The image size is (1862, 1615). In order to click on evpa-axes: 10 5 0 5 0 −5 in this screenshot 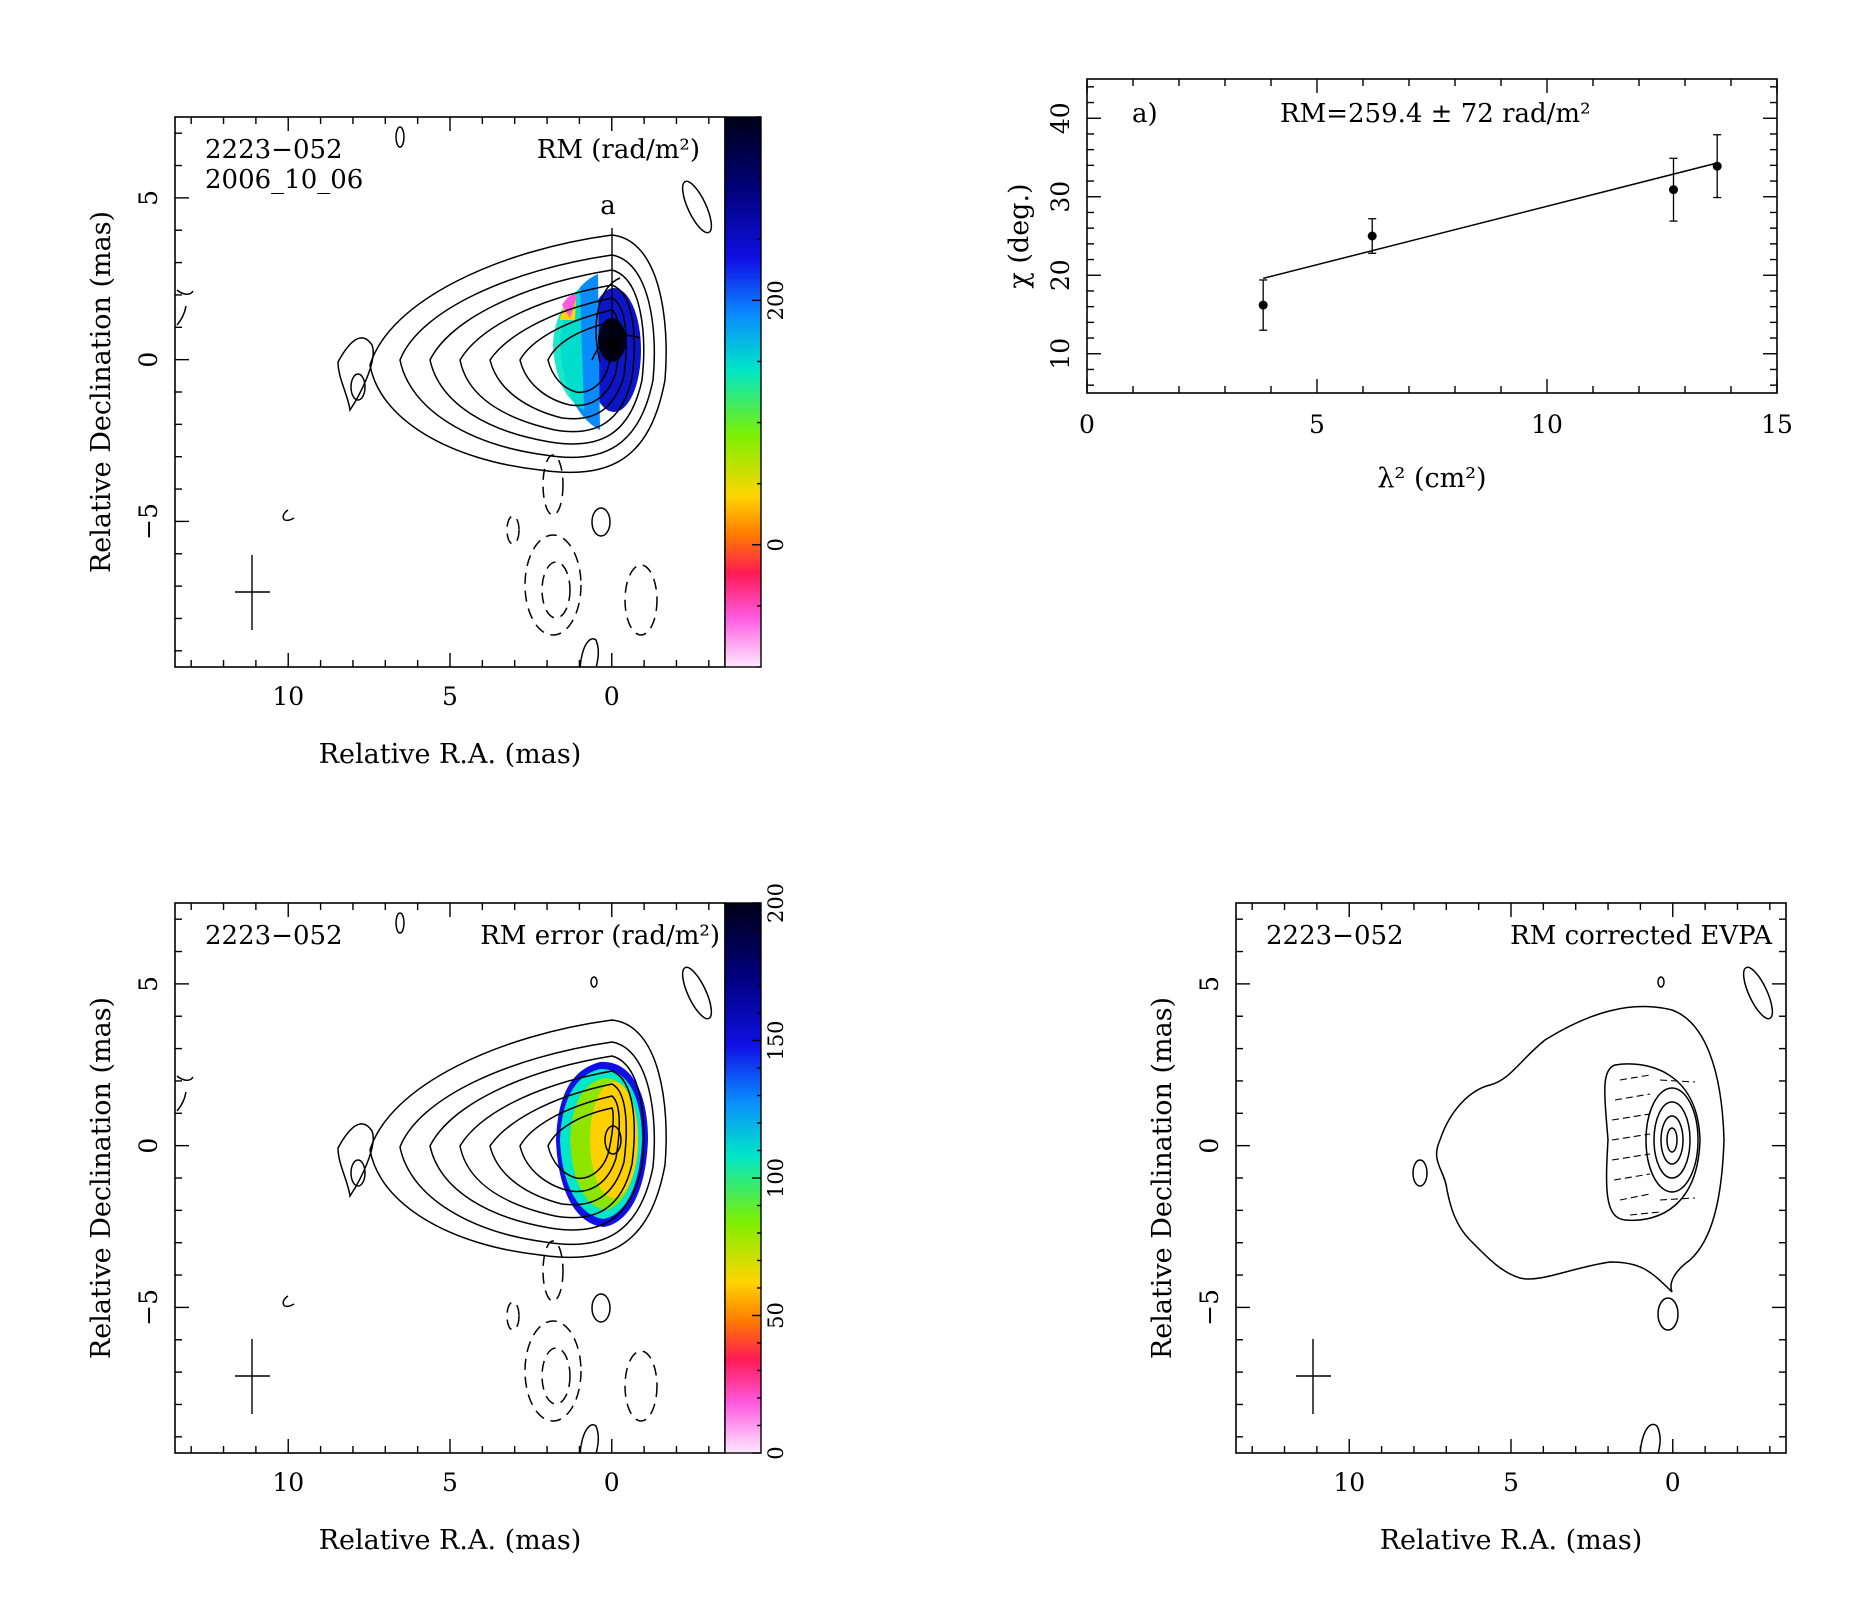, I will do `click(1490, 1200)`.